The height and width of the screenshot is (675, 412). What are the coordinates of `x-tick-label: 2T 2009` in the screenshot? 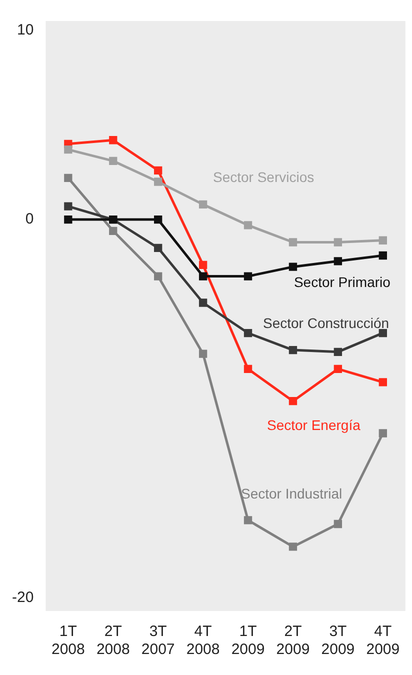 It's located at (293, 640).